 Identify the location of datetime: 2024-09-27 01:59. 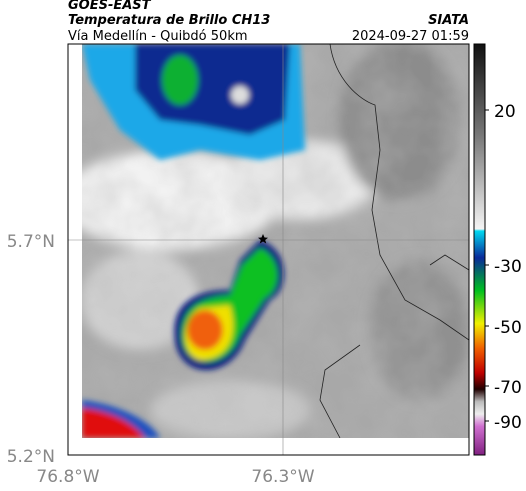
(410, 36).